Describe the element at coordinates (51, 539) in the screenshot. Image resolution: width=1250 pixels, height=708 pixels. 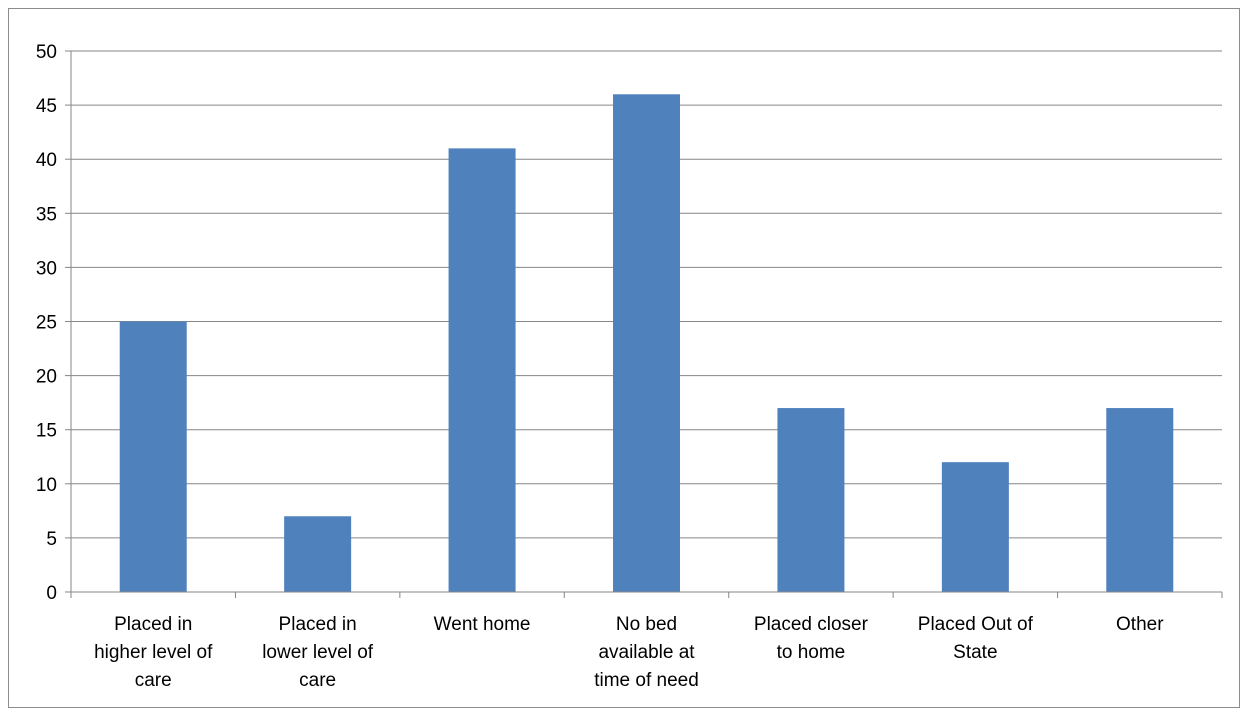
I see `y-tick-label: 5` at that location.